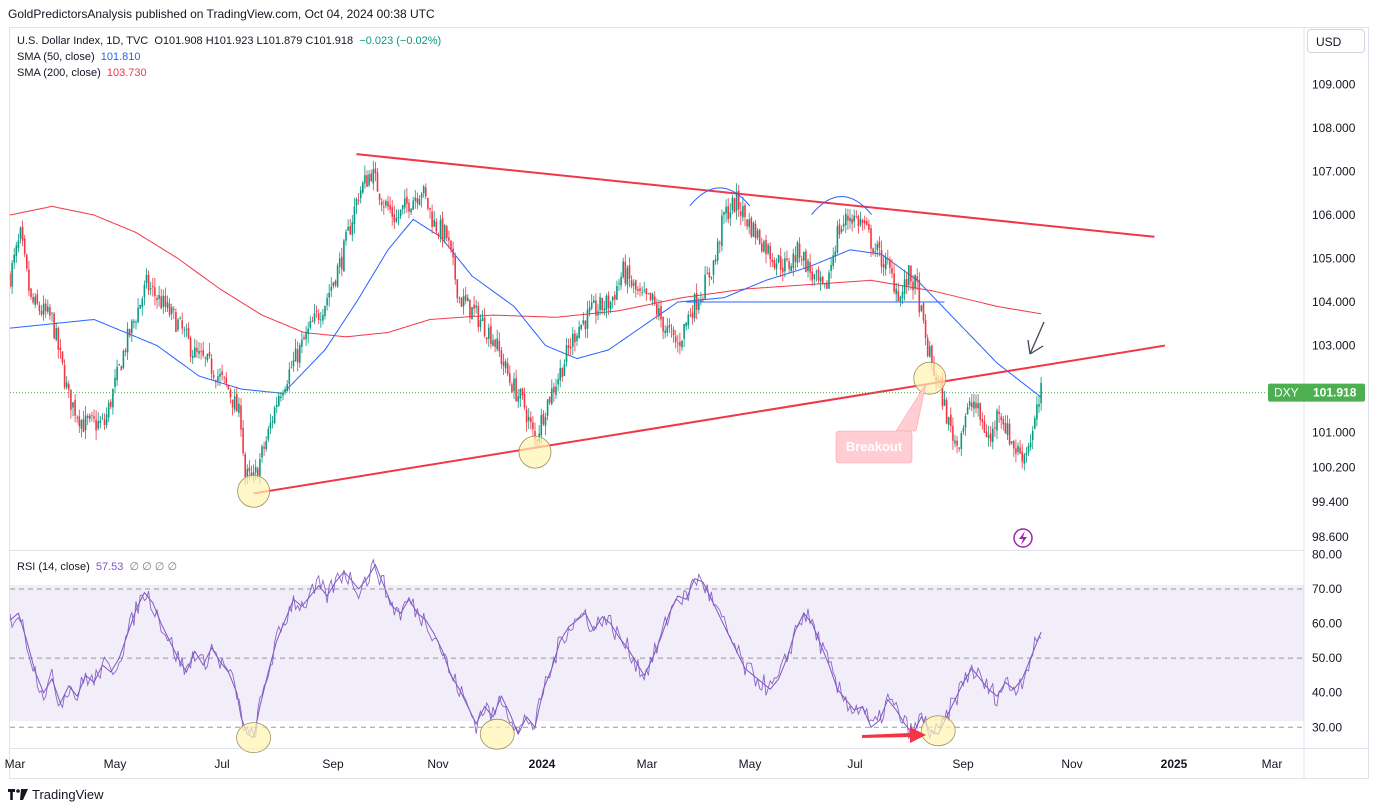 This screenshot has height=812, width=1379. I want to click on trendline-lower-support, so click(709, 419).